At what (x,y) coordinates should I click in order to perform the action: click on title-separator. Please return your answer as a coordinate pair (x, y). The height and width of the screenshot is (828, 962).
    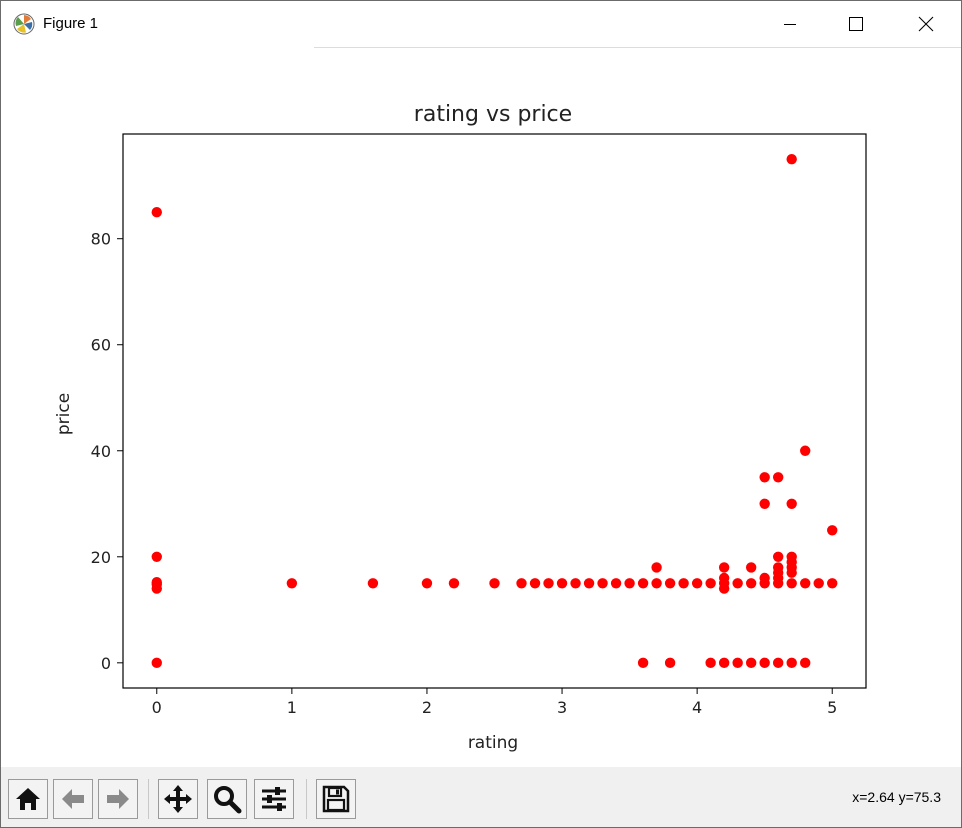
    Looking at the image, I should click on (637, 47).